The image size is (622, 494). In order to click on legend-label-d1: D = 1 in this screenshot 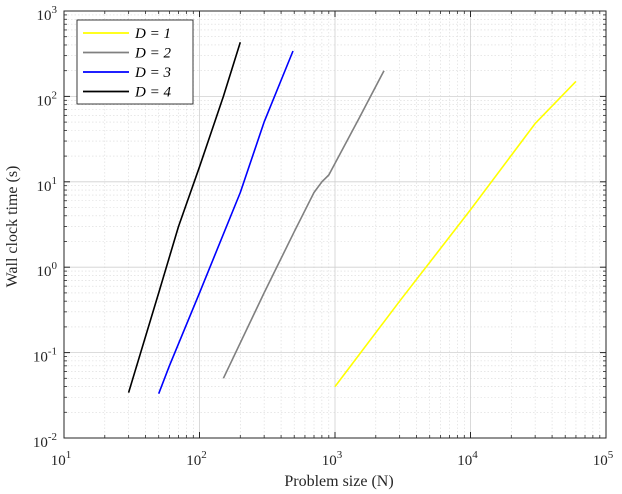, I will do `click(152, 34)`.